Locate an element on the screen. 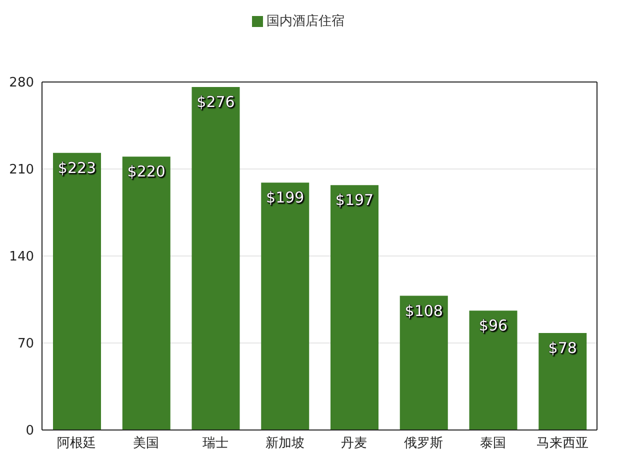 The height and width of the screenshot is (460, 640). y-tick-label: 0 is located at coordinates (30, 431).